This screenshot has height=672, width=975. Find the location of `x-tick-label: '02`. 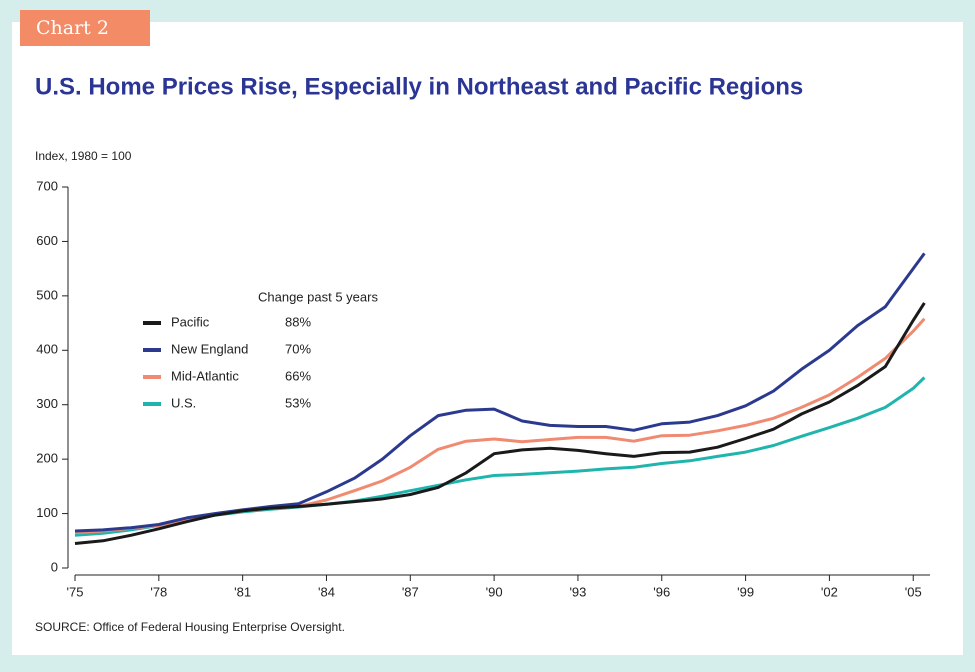

x-tick-label: '02 is located at coordinates (829, 591).